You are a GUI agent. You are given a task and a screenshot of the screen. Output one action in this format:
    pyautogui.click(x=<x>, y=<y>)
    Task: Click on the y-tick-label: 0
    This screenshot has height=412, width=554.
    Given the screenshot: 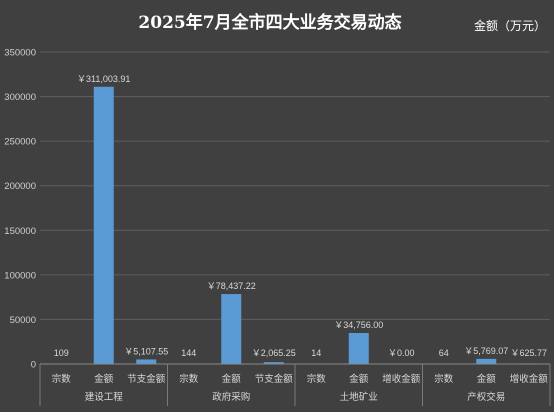 What is the action you would take?
    pyautogui.click(x=33, y=365)
    